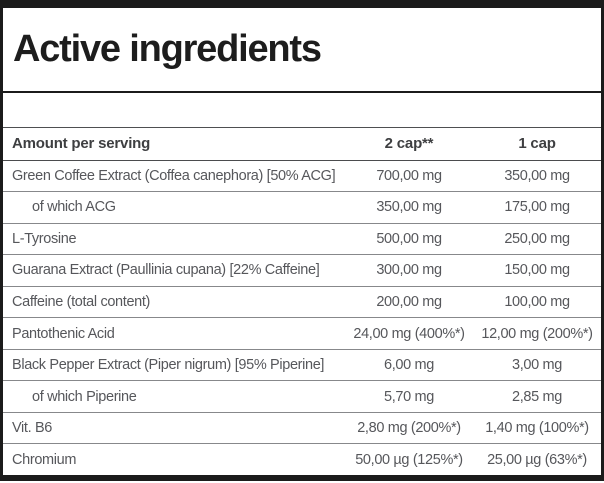 The height and width of the screenshot is (483, 604). Describe the element at coordinates (74, 207) in the screenshot. I see `ingredient-label: of which ACG` at that location.